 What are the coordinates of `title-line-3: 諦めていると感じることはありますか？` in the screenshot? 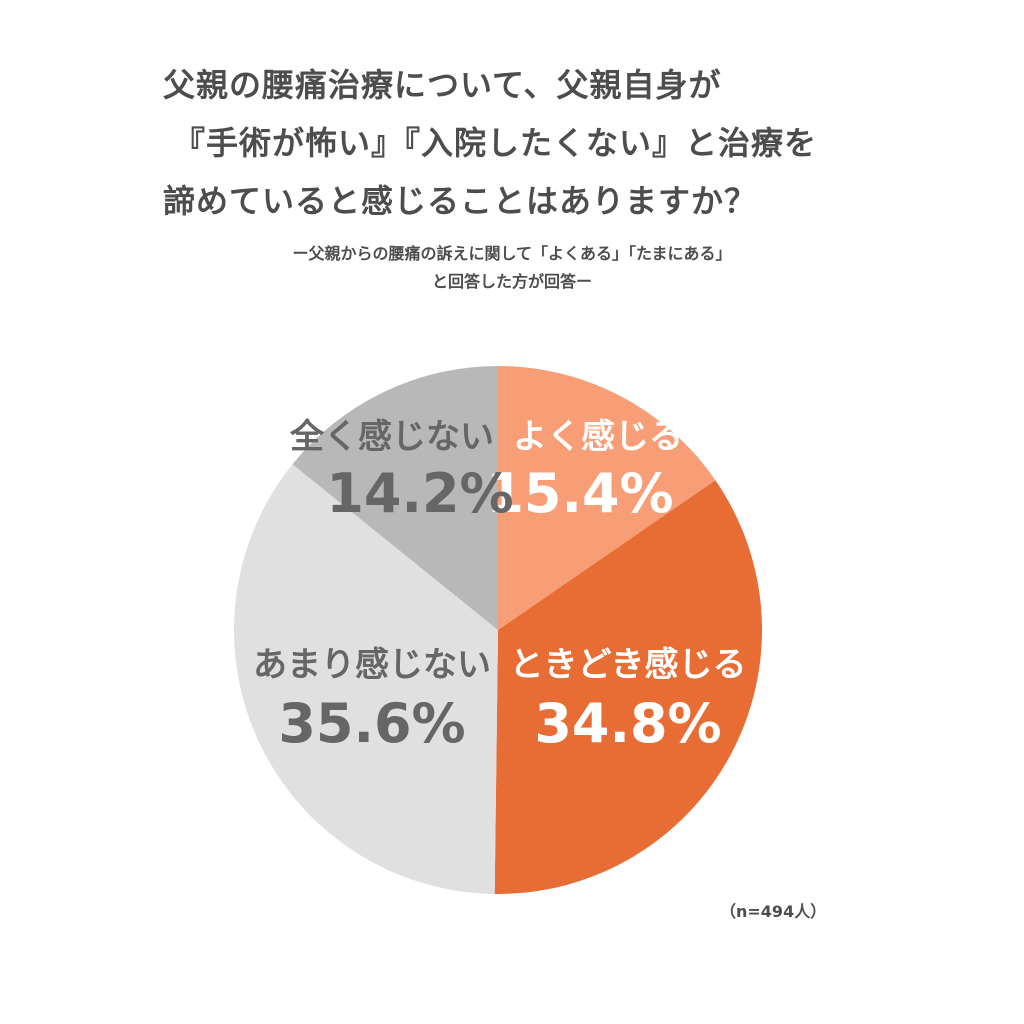 It's located at (460, 201).